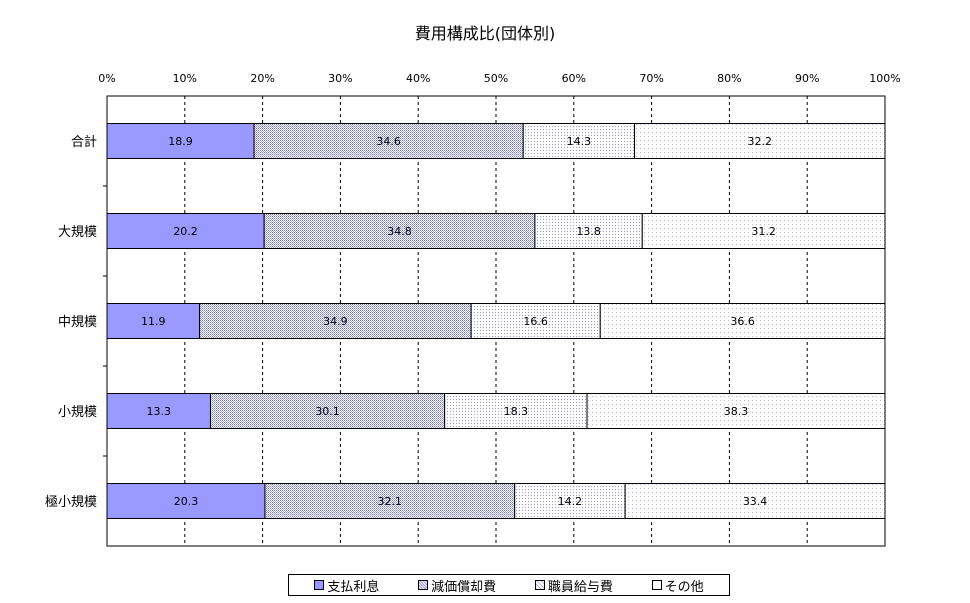  I want to click on data-label: 20.3, so click(186, 501).